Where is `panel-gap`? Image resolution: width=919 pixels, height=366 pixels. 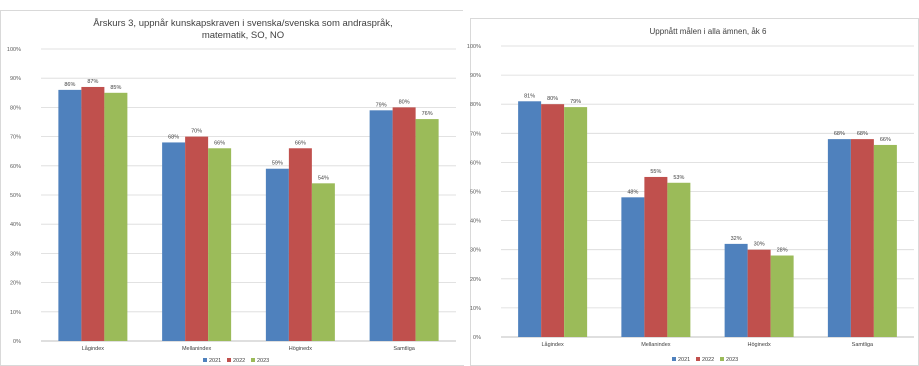 panel-gap is located at coordinates (466, 182).